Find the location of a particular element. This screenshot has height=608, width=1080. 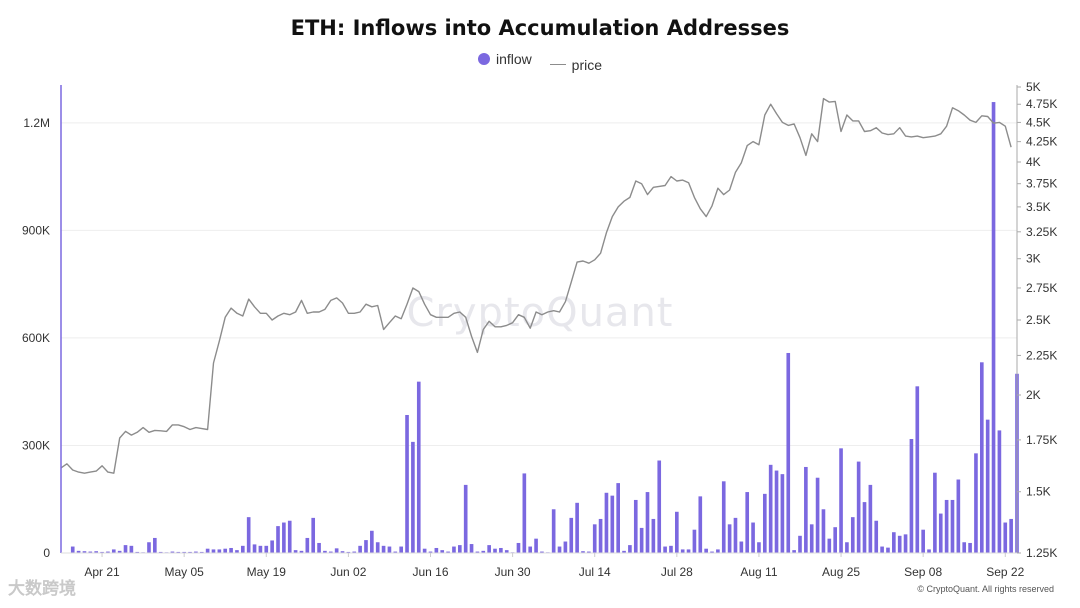

left-tick-label: 300K is located at coordinates (36, 445).